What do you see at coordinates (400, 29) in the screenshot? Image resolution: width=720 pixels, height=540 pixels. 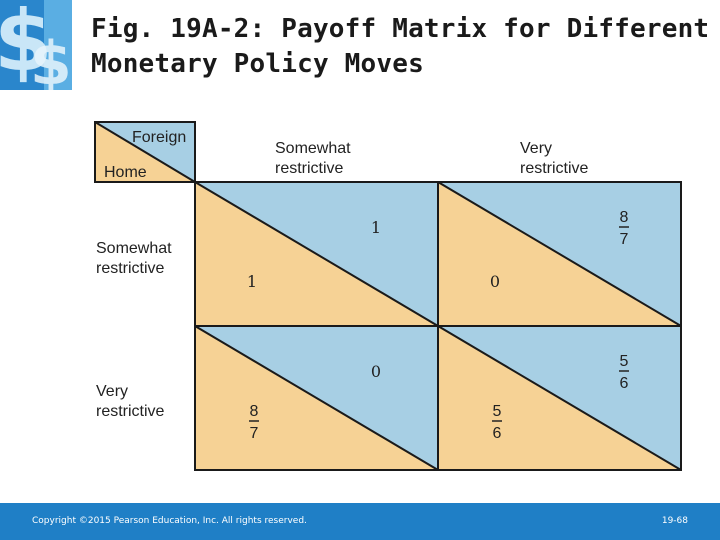 I see `title-line-1: Fig. 19A-2: Payoff Matrix for Different` at bounding box center [400, 29].